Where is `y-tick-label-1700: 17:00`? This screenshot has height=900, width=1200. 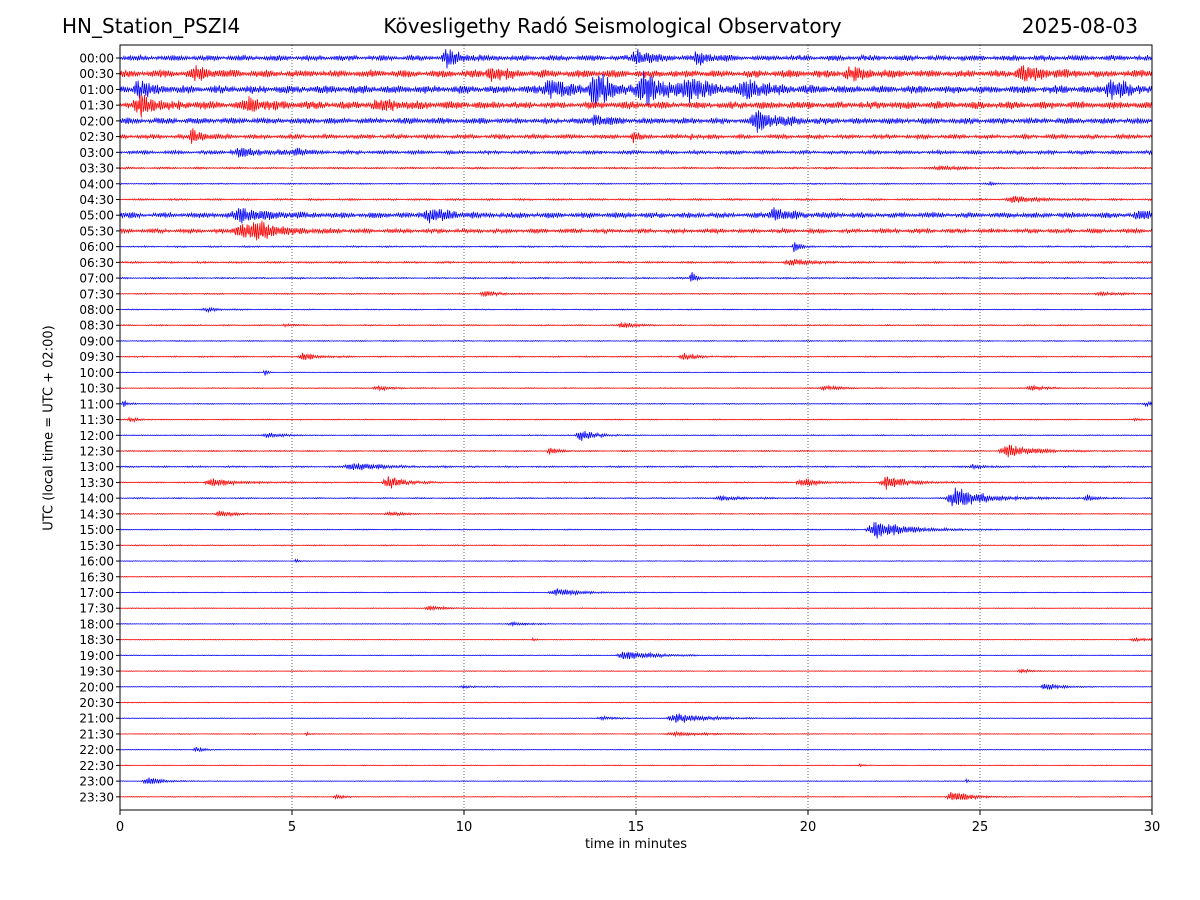
y-tick-label-1700: 17:00 is located at coordinates (96, 593).